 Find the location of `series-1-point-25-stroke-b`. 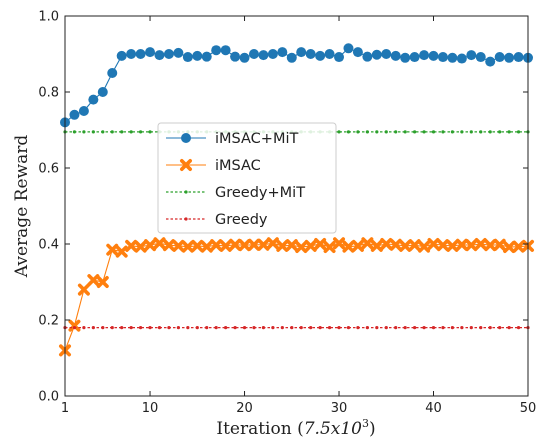

series-1-point-25-stroke-b is located at coordinates (301, 247).